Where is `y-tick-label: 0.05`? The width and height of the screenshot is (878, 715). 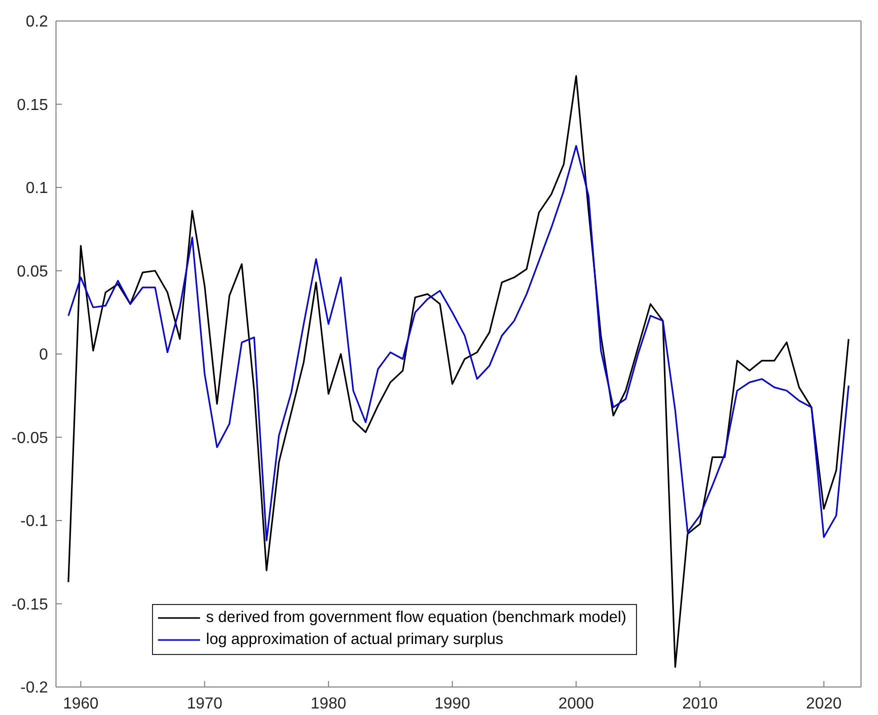
y-tick-label: 0.05 is located at coordinates (32, 271).